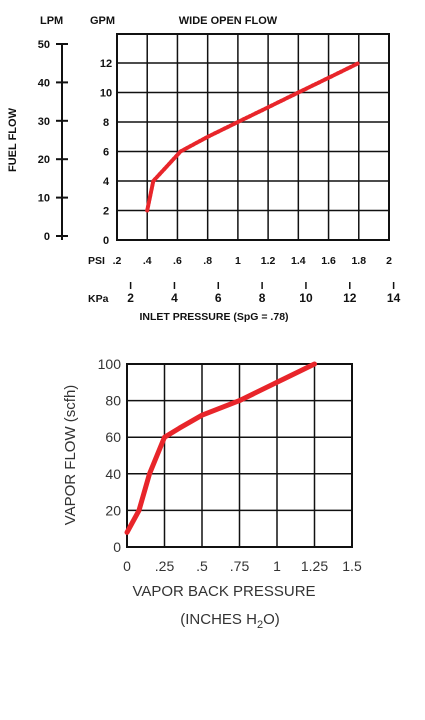  What do you see at coordinates (238, 261) in the screenshot?
I see `psi-tick-label: 1` at bounding box center [238, 261].